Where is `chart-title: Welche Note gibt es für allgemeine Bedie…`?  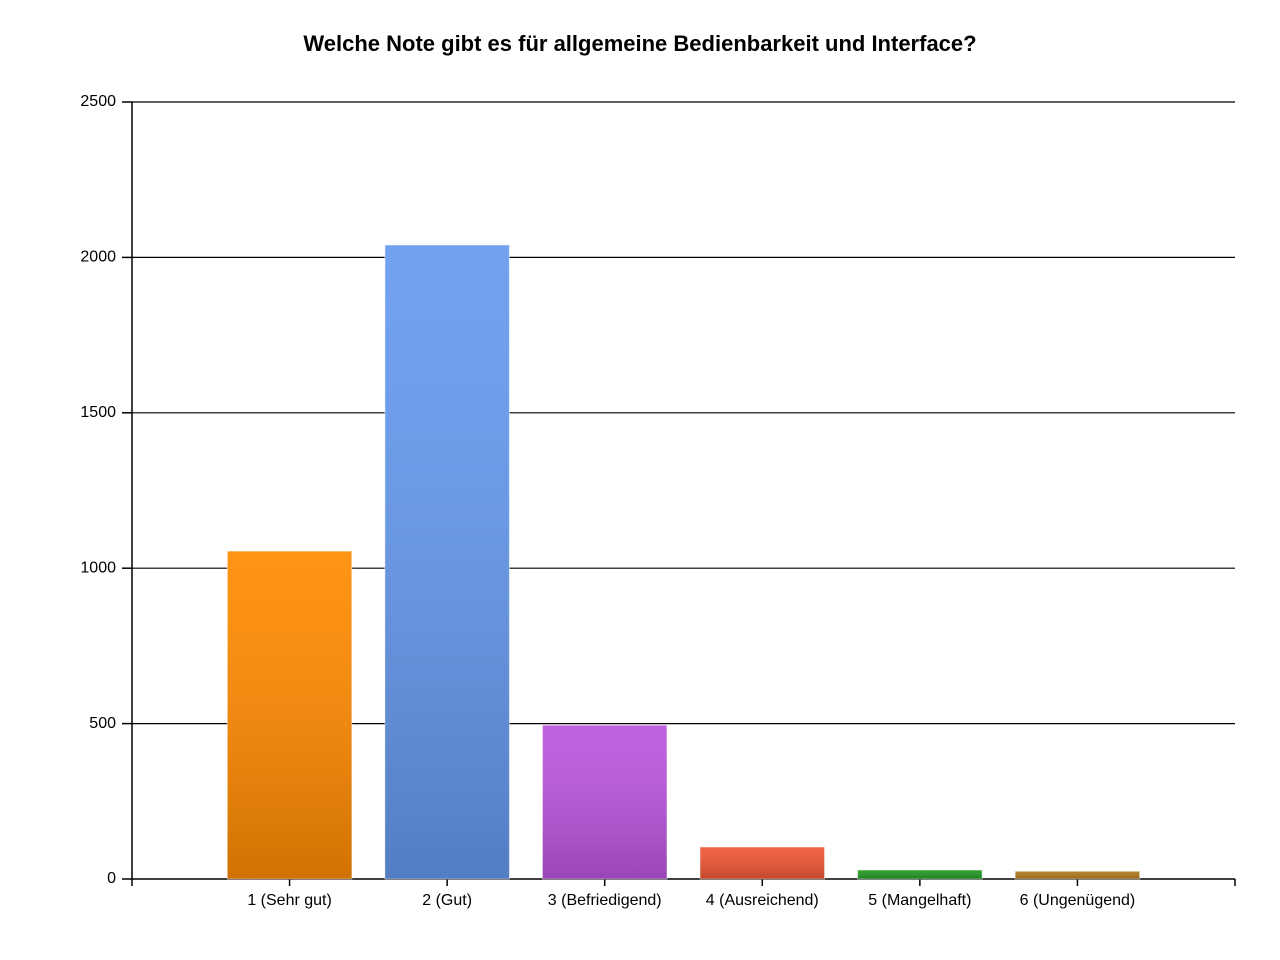 chart-title: Welche Note gibt es für allgemeine Bedie… is located at coordinates (639, 43).